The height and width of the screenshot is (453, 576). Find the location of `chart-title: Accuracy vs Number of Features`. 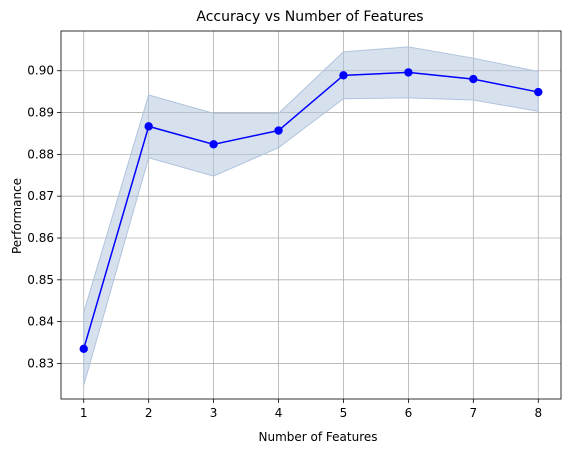

chart-title: Accuracy vs Number of Features is located at coordinates (309, 17).